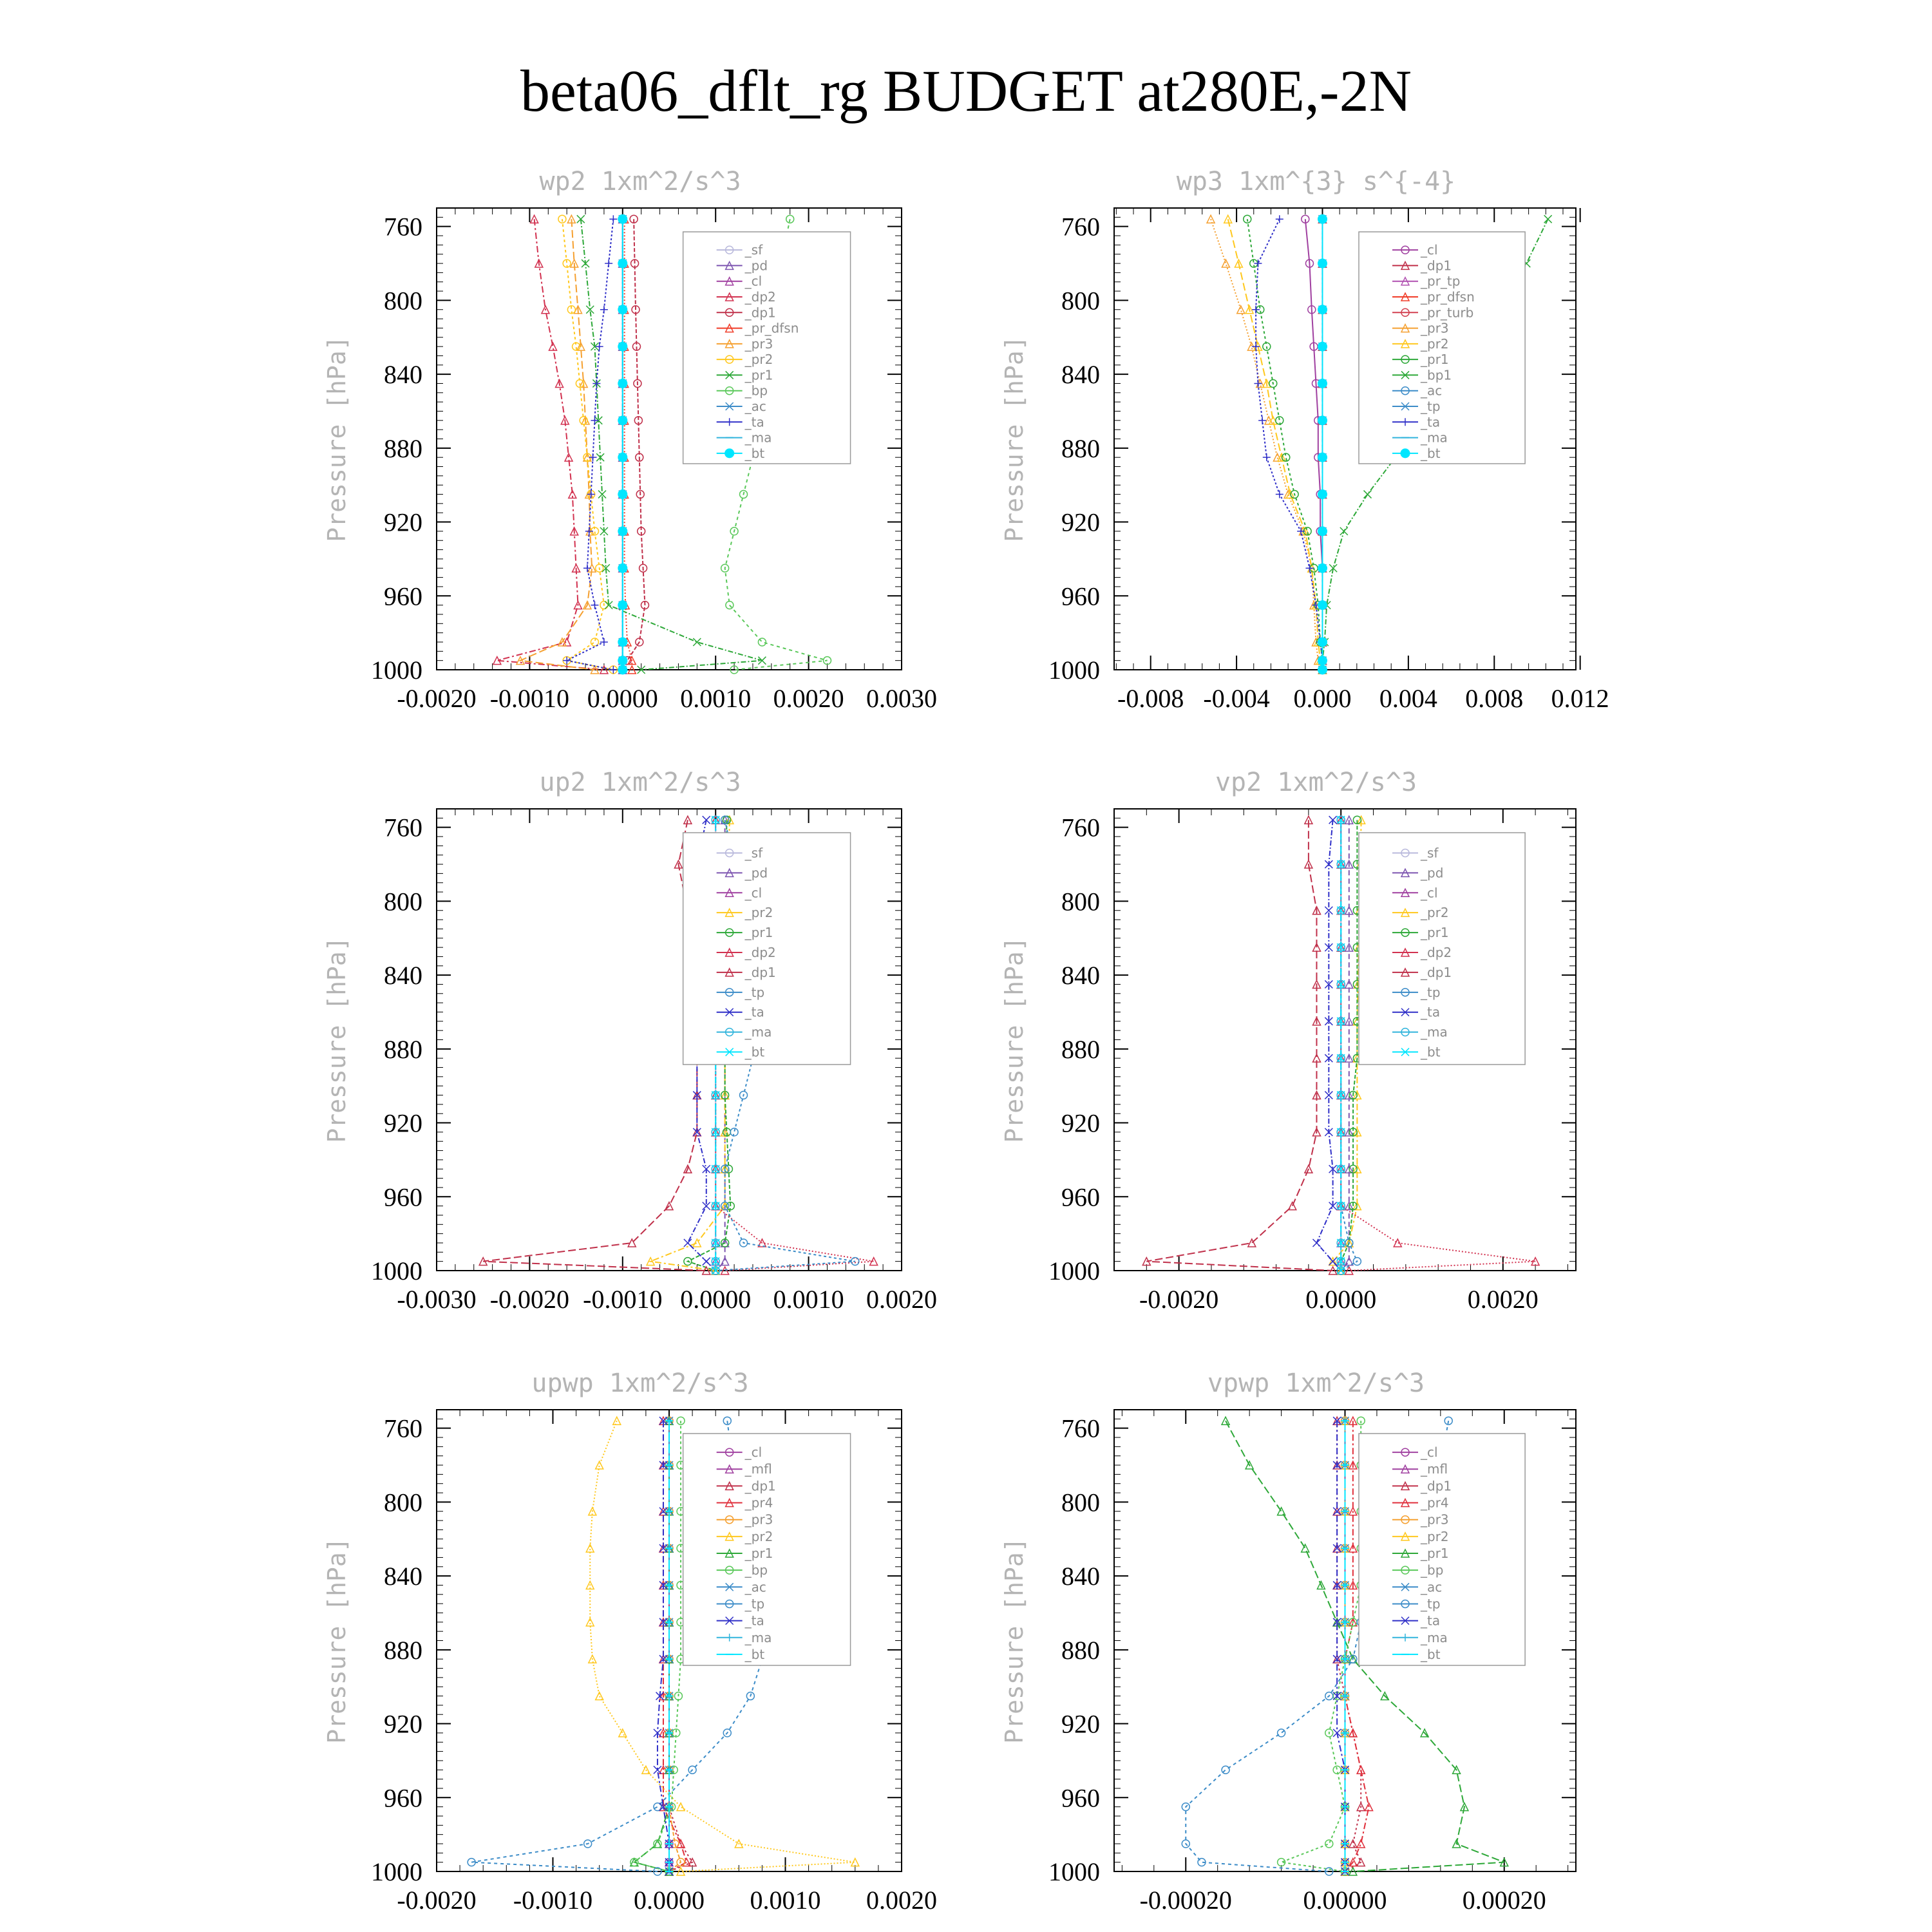  I want to click on legend-entry: _pr3, so click(1434, 328).